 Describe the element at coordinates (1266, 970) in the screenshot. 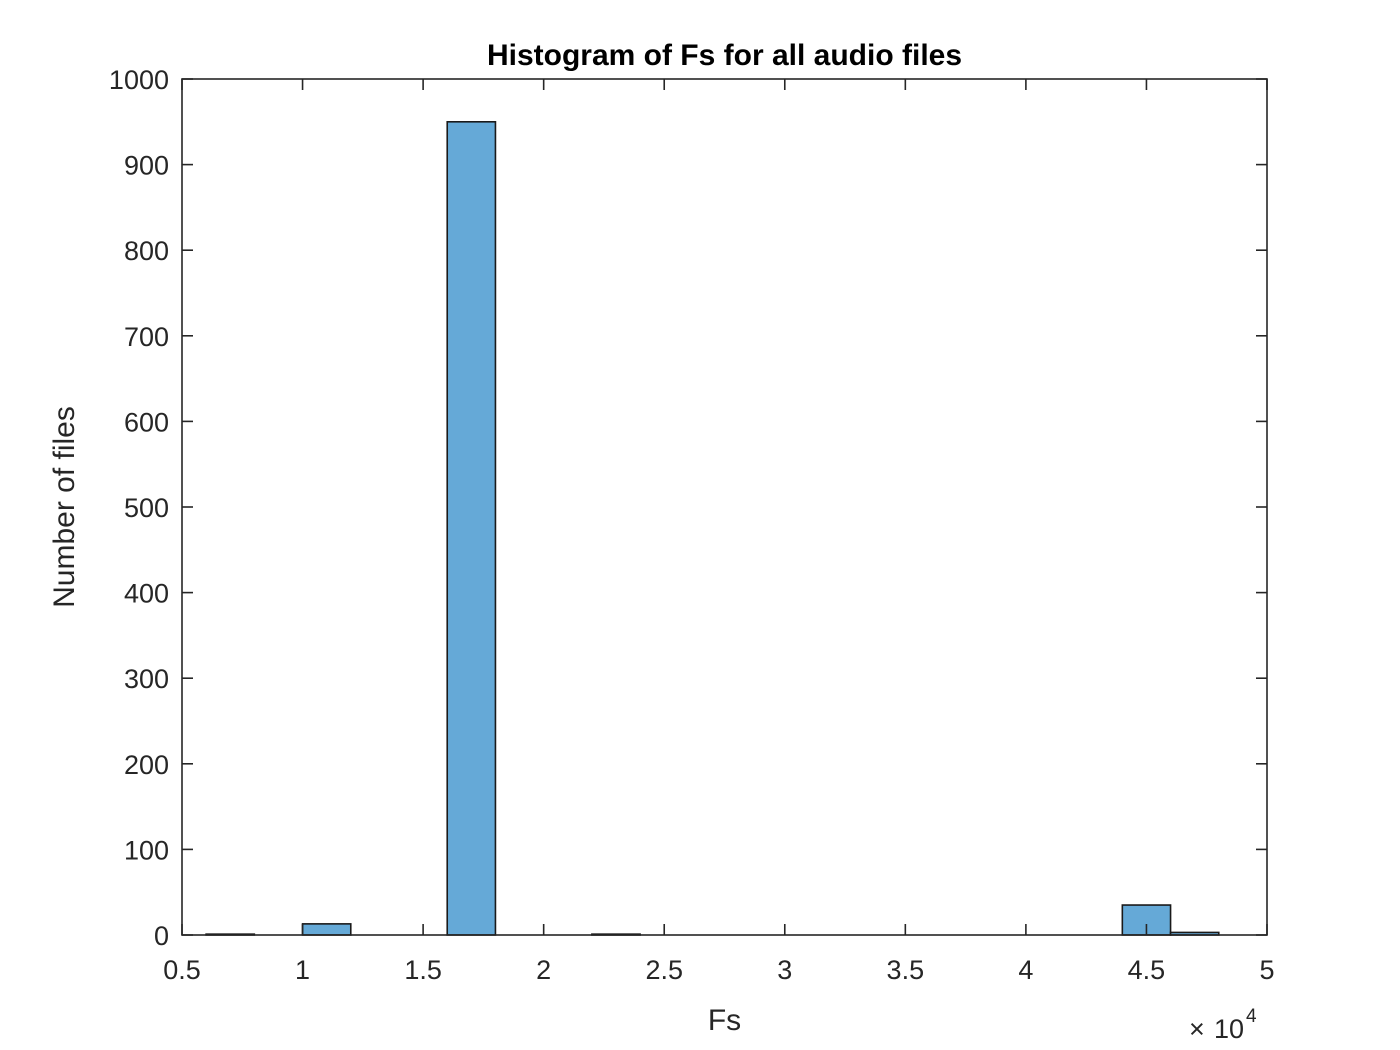

I see `x-tick-label: 5` at that location.